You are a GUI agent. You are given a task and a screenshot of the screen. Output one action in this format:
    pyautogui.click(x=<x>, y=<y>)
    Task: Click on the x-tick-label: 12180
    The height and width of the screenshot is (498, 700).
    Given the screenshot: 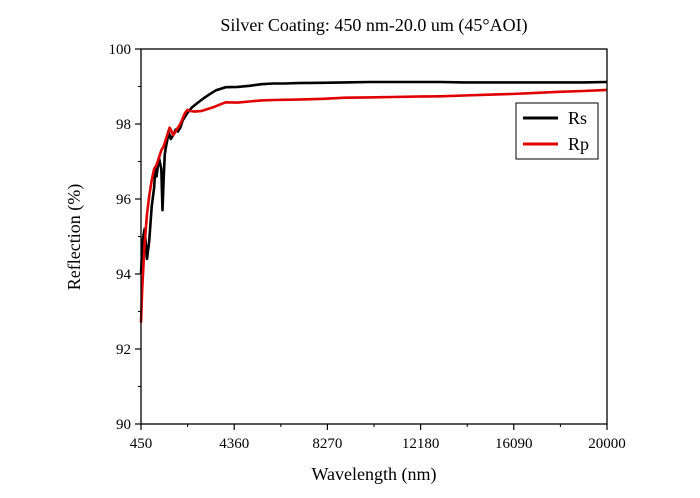 What is the action you would take?
    pyautogui.click(x=421, y=444)
    